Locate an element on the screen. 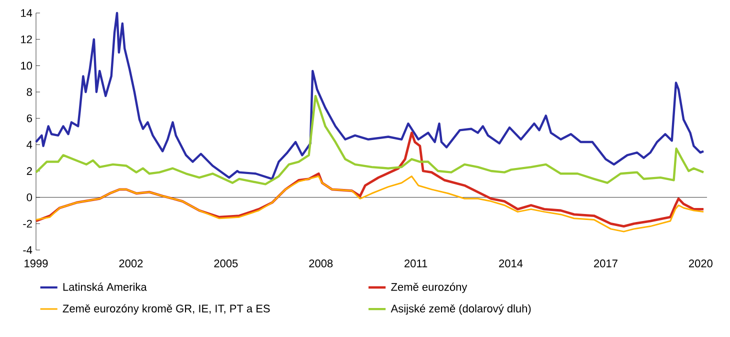 The width and height of the screenshot is (730, 337). x-tick-label: 2017 is located at coordinates (606, 264).